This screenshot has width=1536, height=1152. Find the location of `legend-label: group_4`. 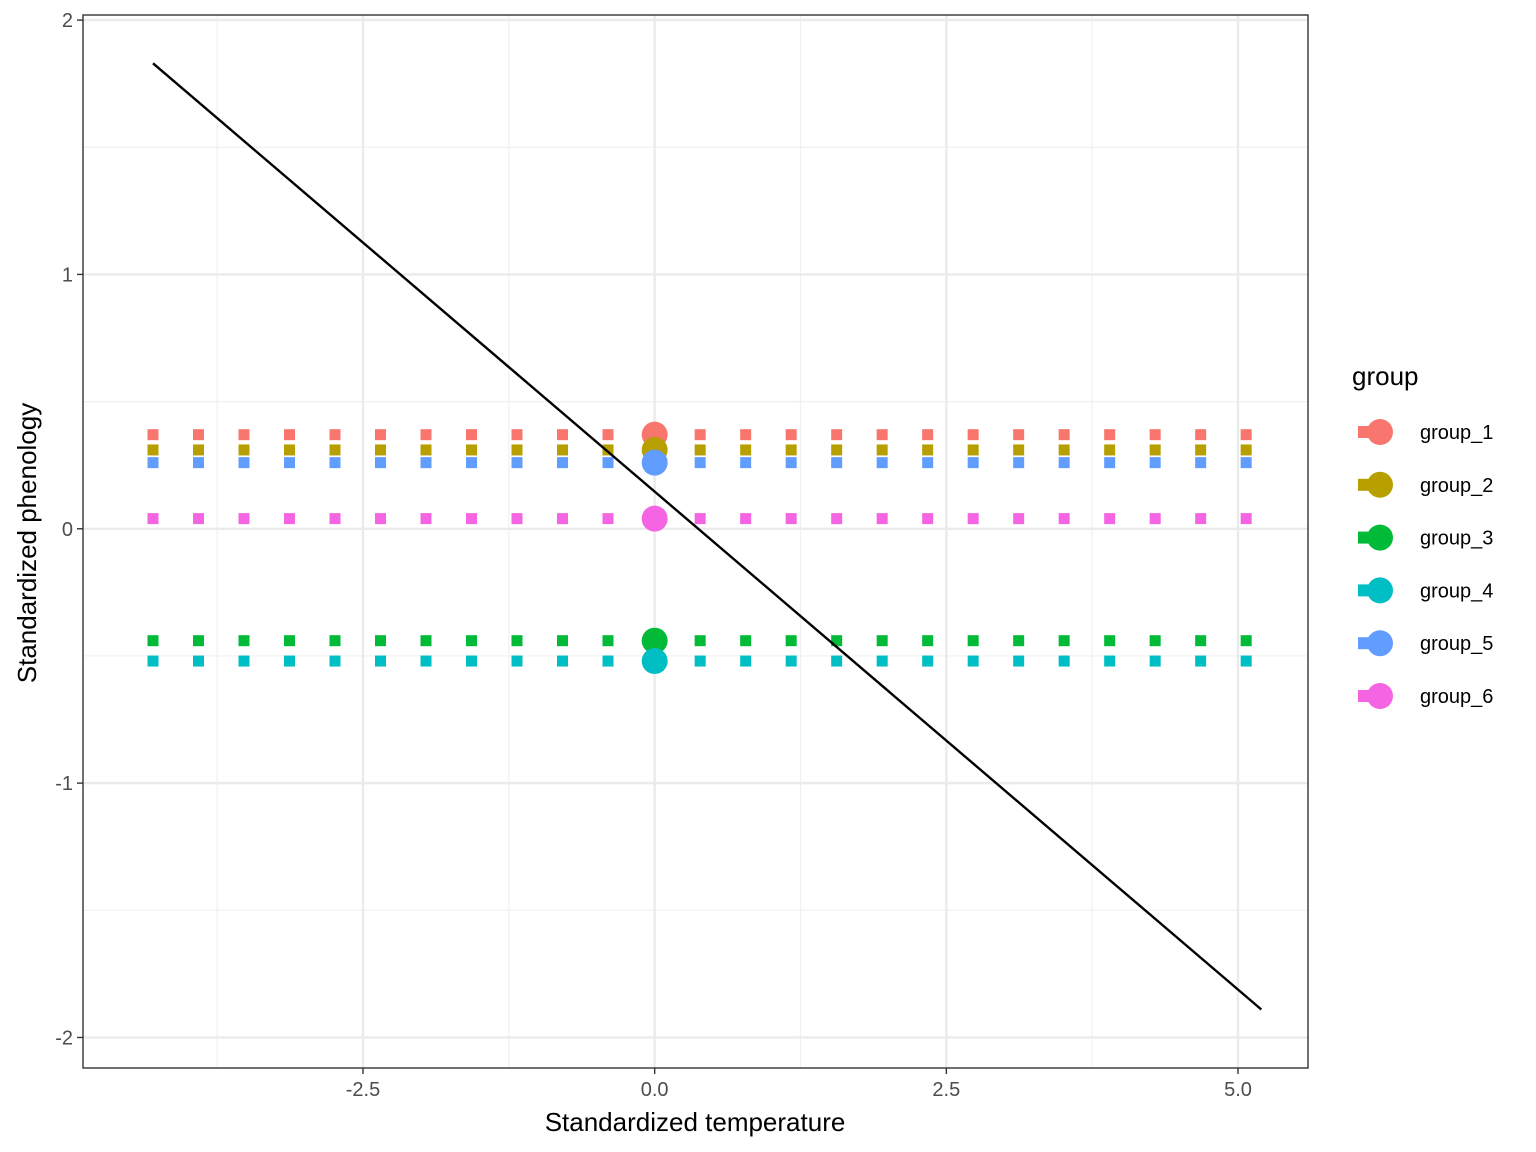

legend-label: group_4 is located at coordinates (1456, 591).